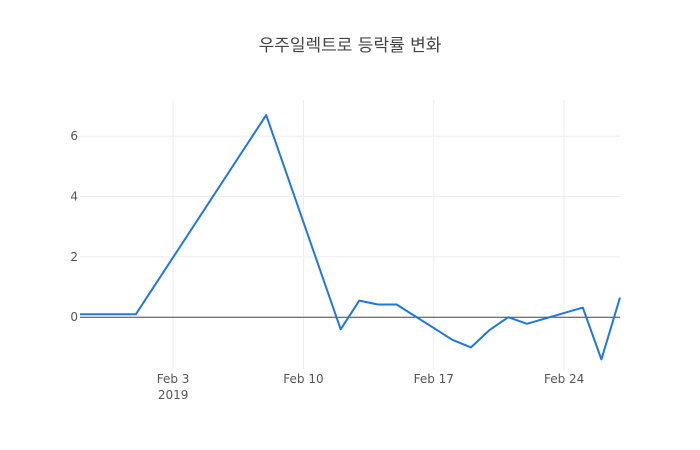 The height and width of the screenshot is (450, 700). I want to click on x-axis-ticks: Feb 3 2019 Feb 10 Feb 17 Feb 24, so click(371, 387).